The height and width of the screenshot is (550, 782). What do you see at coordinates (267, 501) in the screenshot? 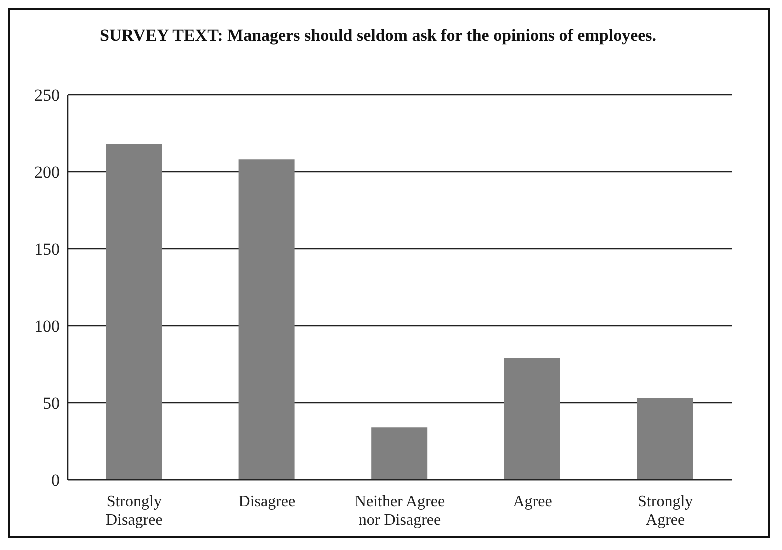
I see `x-tick-label: Disagree` at bounding box center [267, 501].